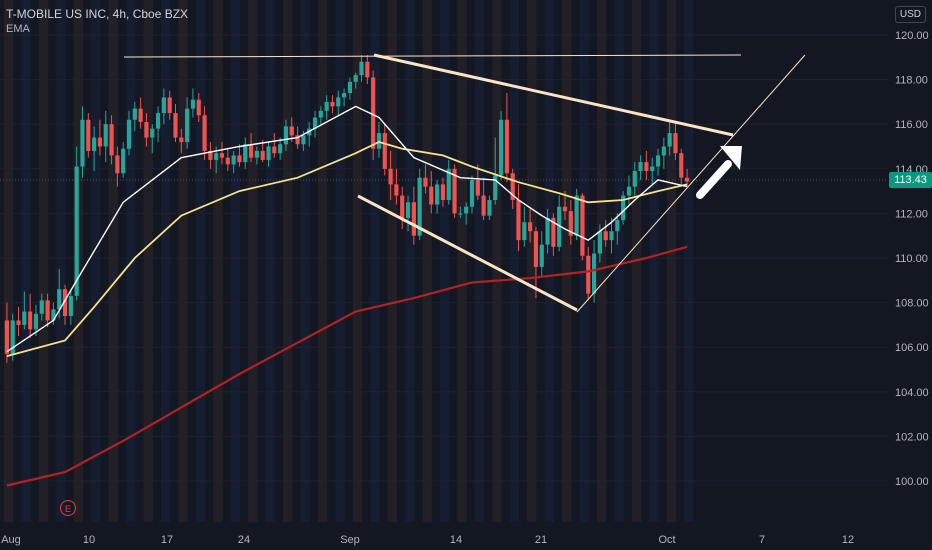  I want to click on up-arrow-annotation, so click(719, 172).